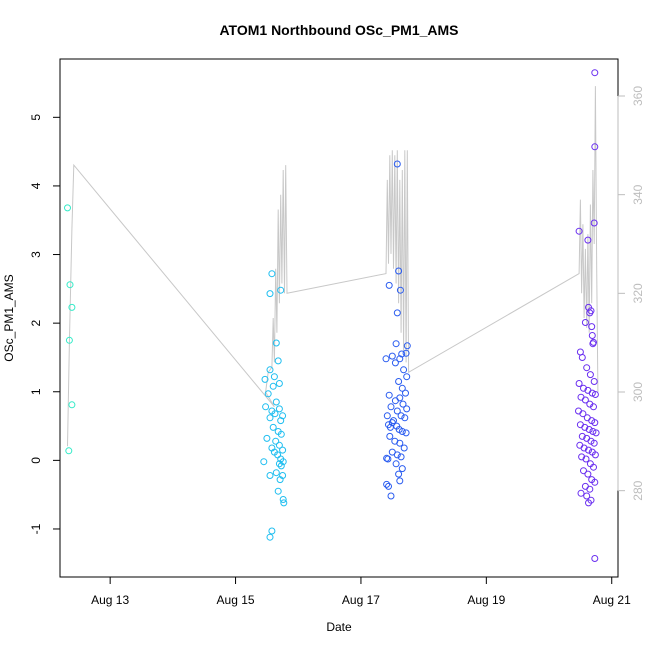  Describe the element at coordinates (361, 600) in the screenshot. I see `x-tick-label: Aug 17` at that location.